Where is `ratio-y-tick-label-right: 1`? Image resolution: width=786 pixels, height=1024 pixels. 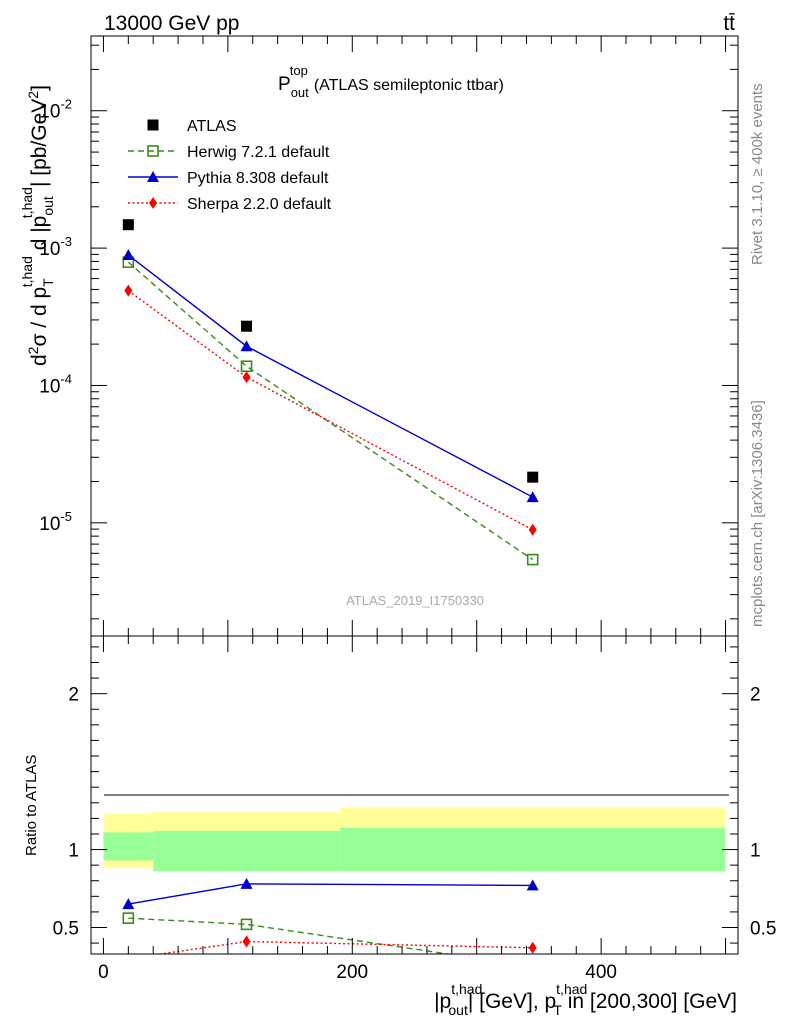
ratio-y-tick-label-right: 1 is located at coordinates (755, 851).